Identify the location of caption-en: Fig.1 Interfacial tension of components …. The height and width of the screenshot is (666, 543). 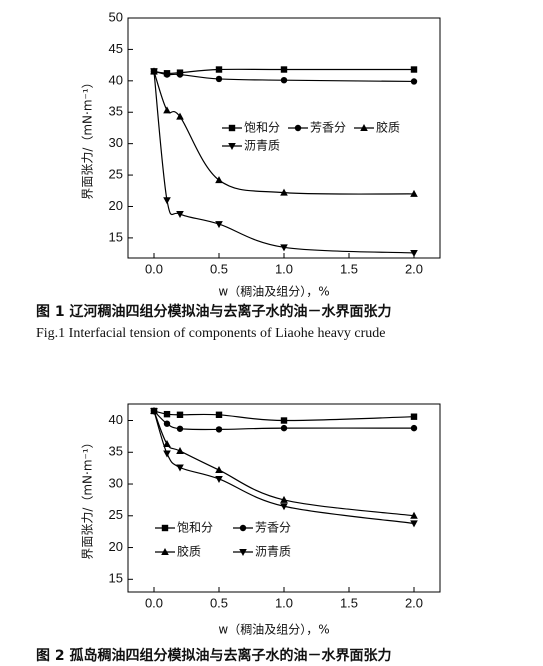
(211, 333).